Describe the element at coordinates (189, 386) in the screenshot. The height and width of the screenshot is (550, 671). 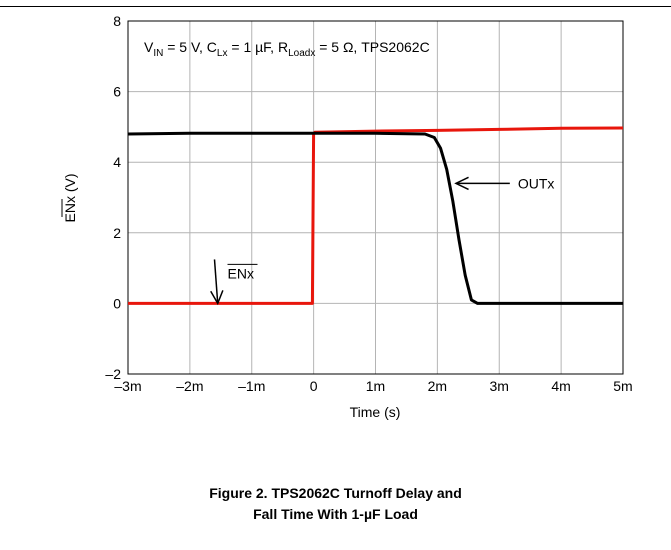
I see `x-tick-label: –2m` at that location.